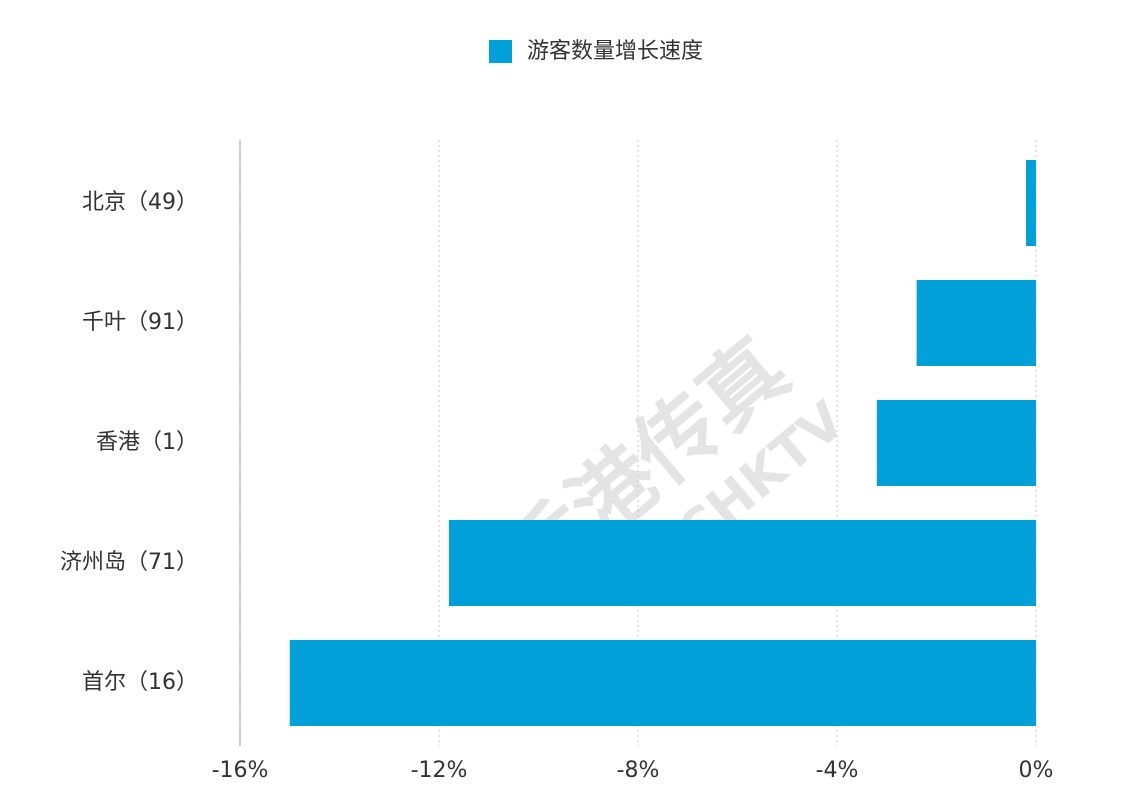 Image resolution: width=1148 pixels, height=806 pixels. Describe the element at coordinates (140, 322) in the screenshot. I see `y-tick-label: 千叶（91）` at that location.